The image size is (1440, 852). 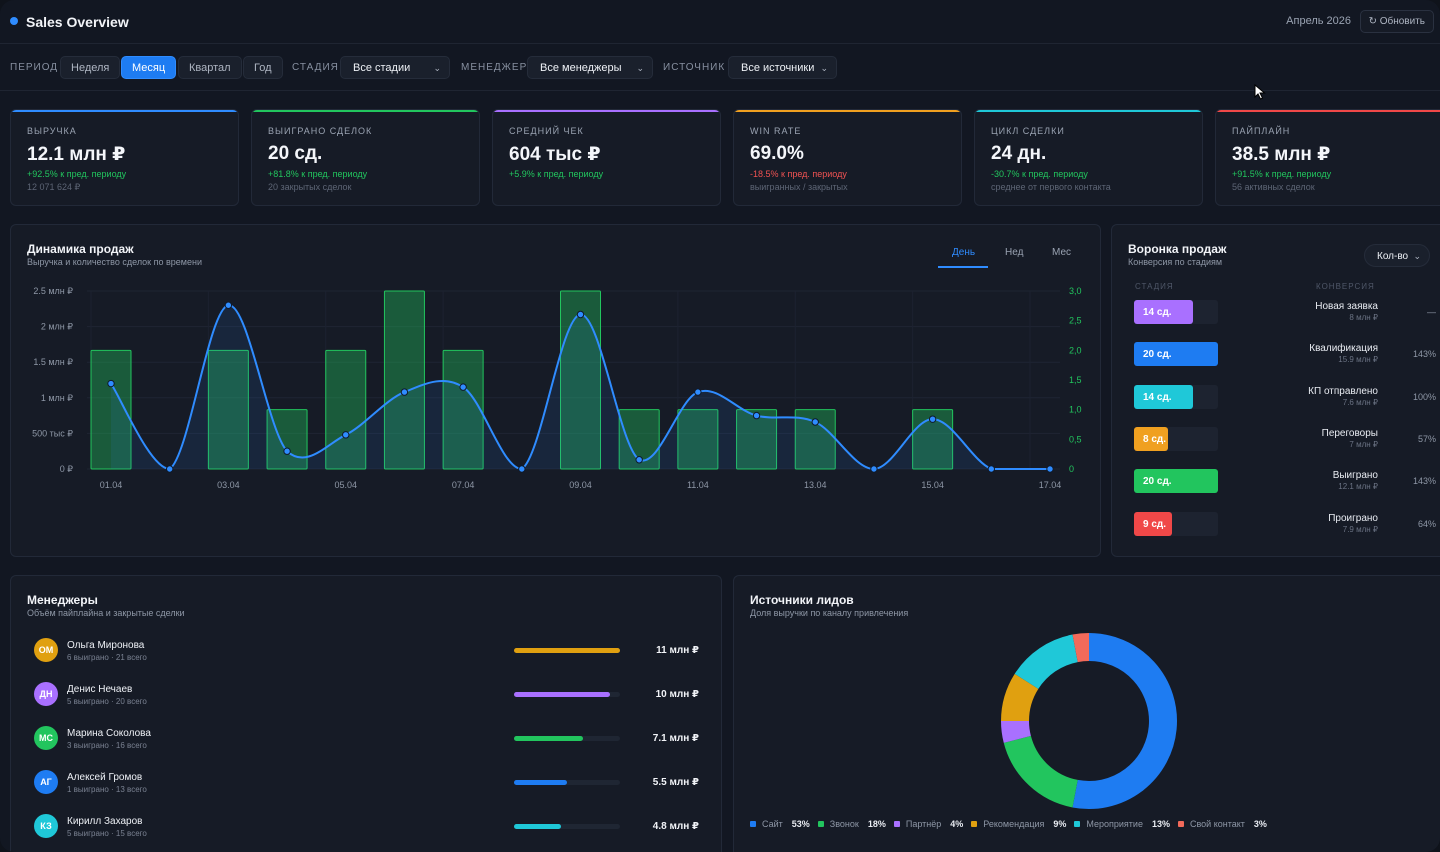 What do you see at coordinates (46, 782) in the screenshot?
I see `avatar: АГ` at bounding box center [46, 782].